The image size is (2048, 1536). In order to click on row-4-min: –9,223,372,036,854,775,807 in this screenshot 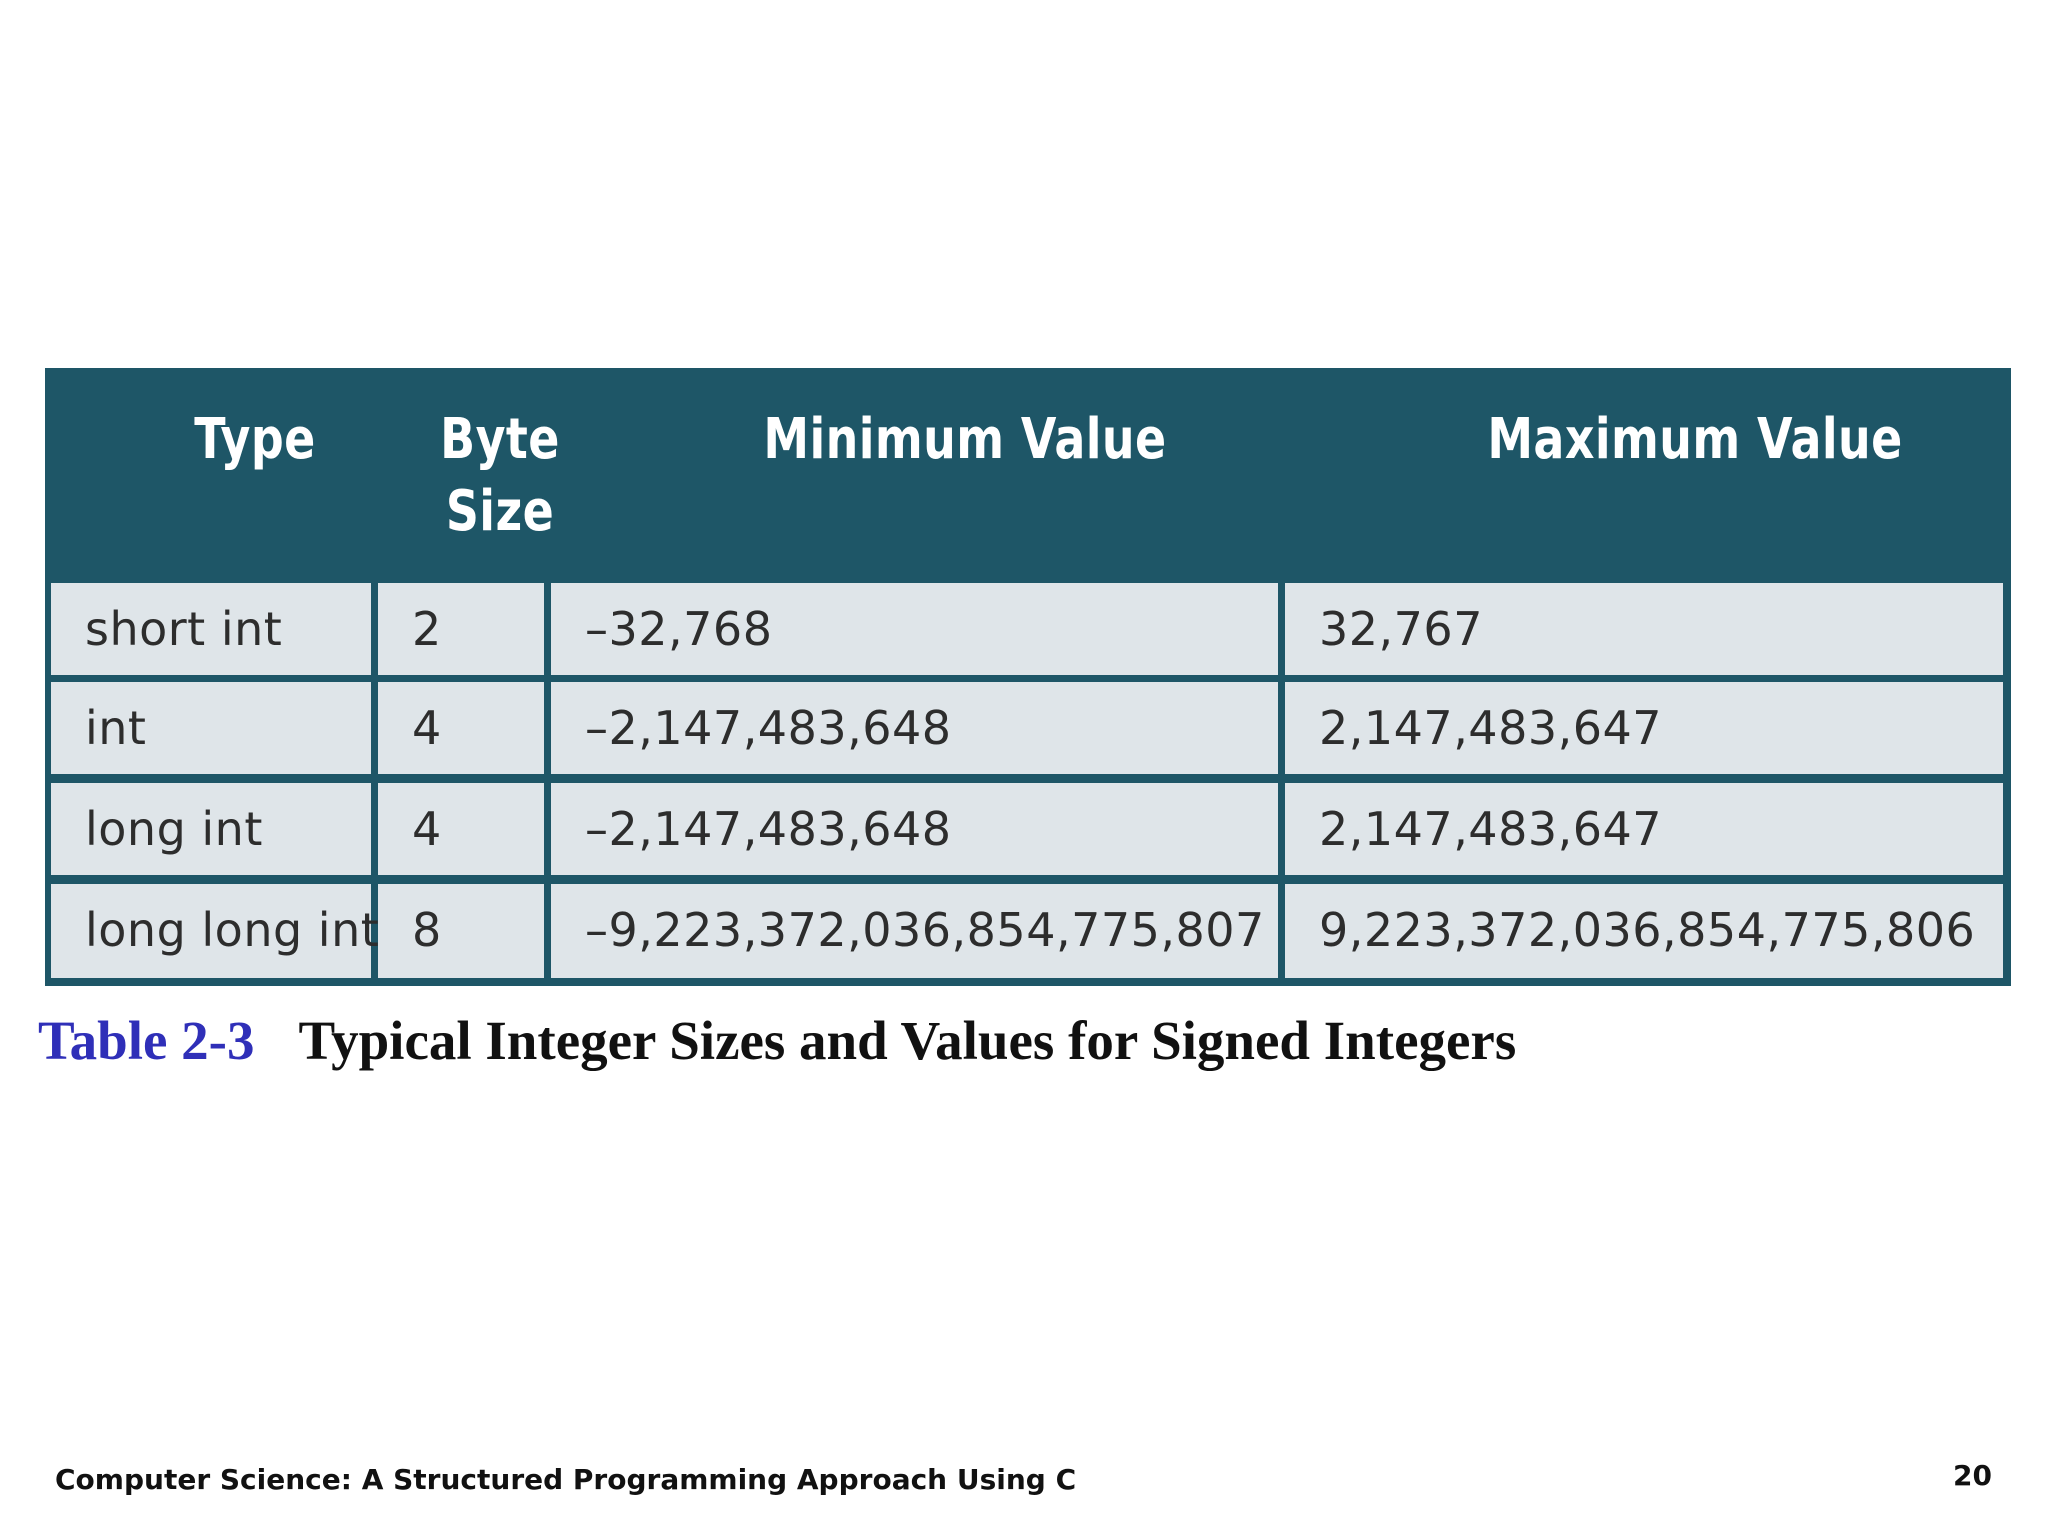, I will do `click(914, 931)`.